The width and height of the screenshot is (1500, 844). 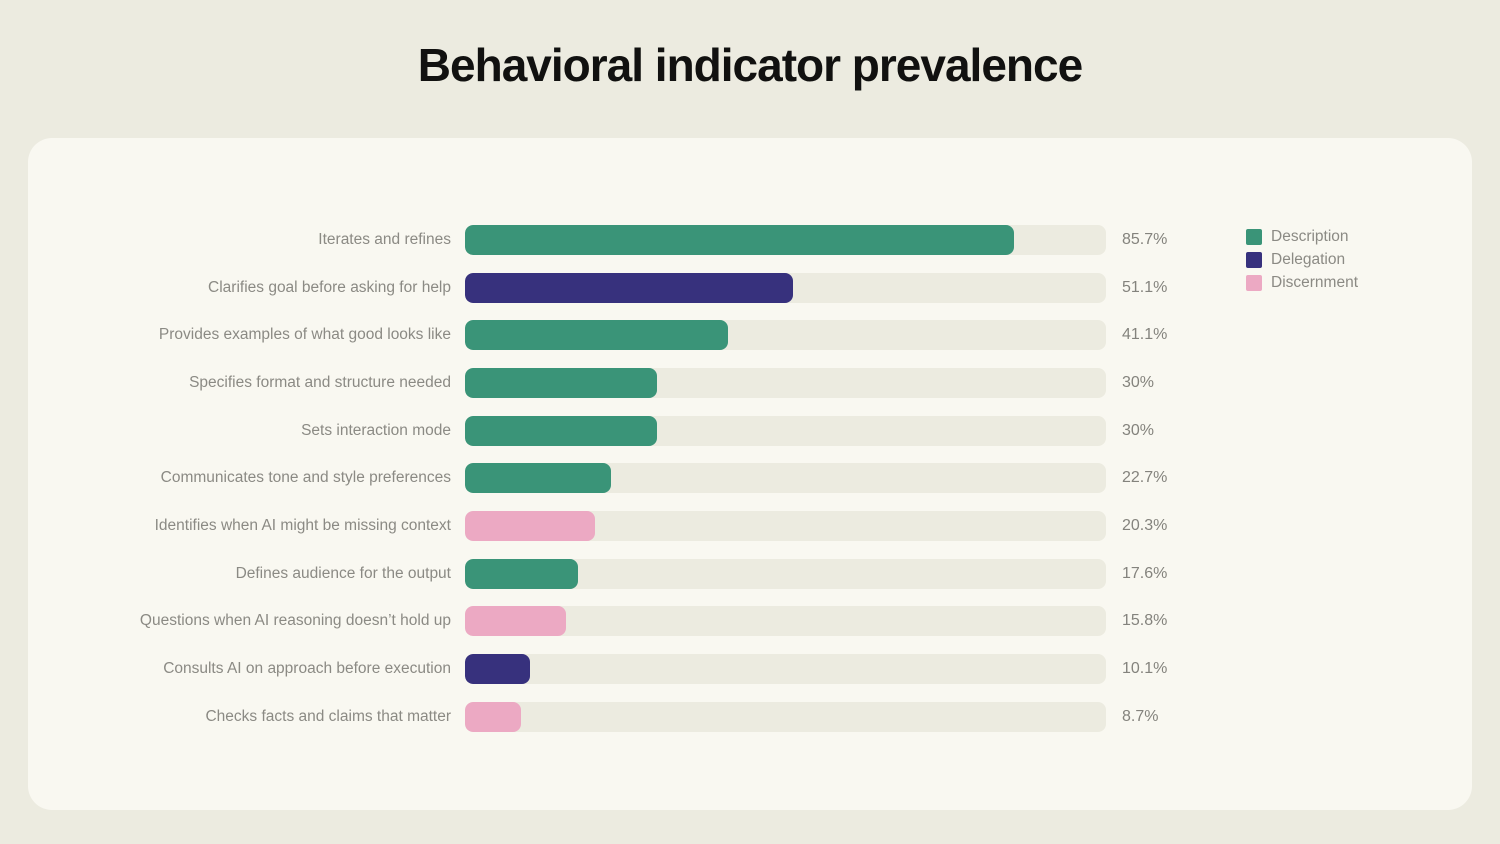 I want to click on row-label: Specifies format and structure needed, so click(x=320, y=382).